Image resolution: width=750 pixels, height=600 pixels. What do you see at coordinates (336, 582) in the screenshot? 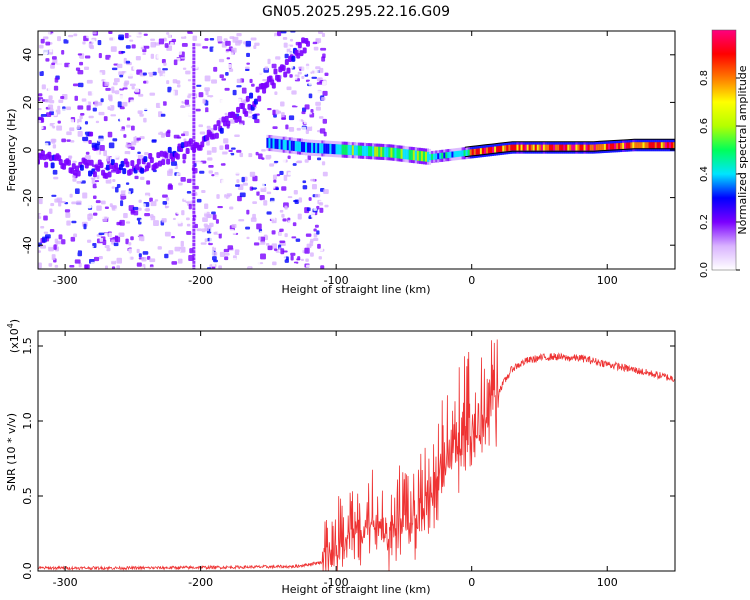
I see `snr-x-tick-label: -100` at bounding box center [336, 582].